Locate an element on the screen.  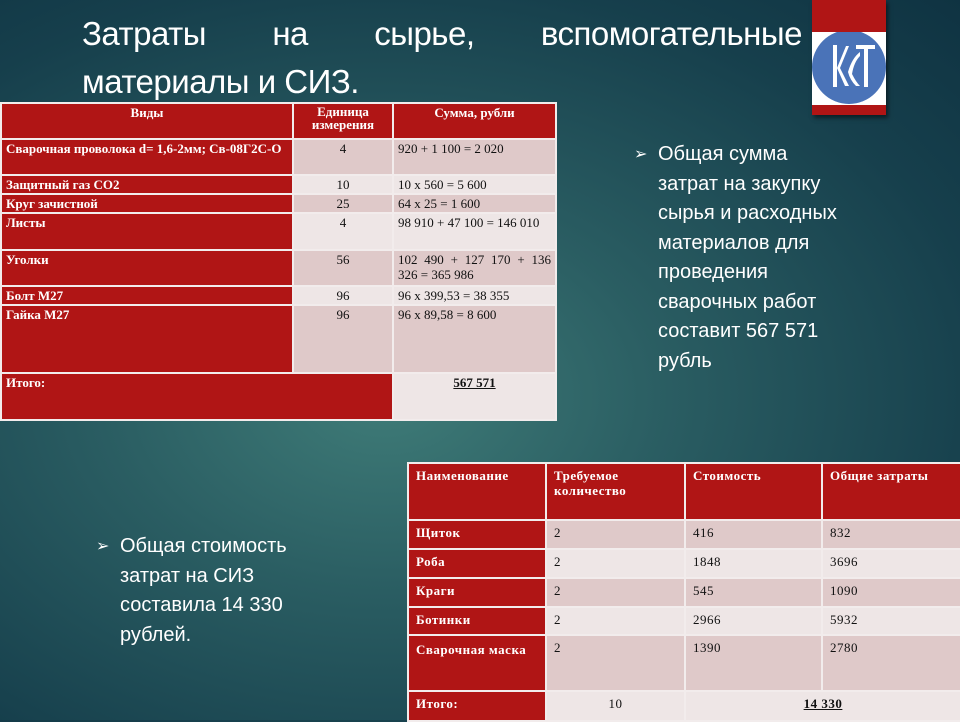
total-row: Итого: 10 14 330 is located at coordinates (683, 706).